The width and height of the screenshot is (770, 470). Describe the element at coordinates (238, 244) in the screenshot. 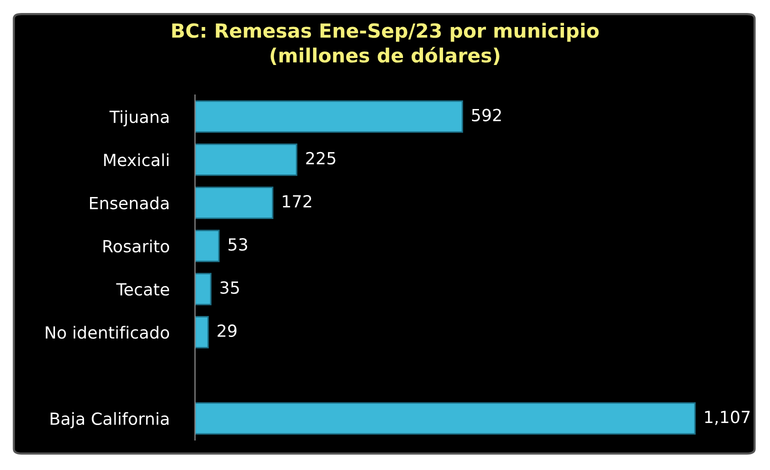

I see `data-label: 53` at that location.